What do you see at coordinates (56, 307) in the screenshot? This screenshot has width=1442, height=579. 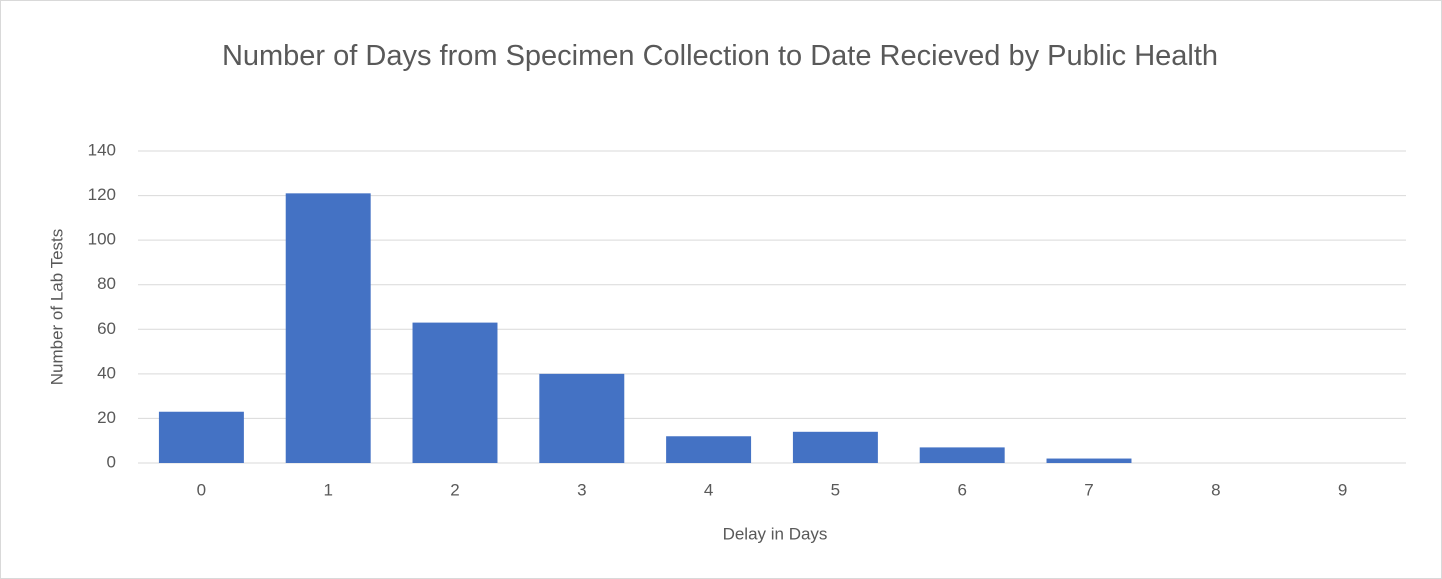 I see `y-axis-label: Number of Lab Tests` at bounding box center [56, 307].